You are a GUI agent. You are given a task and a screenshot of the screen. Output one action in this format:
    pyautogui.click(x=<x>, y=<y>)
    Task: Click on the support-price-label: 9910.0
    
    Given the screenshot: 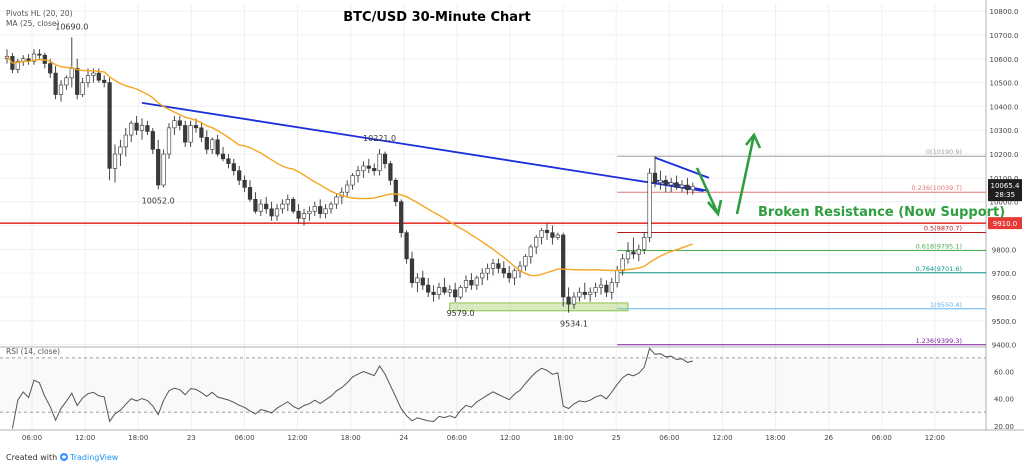 What is the action you would take?
    pyautogui.click(x=1005, y=224)
    